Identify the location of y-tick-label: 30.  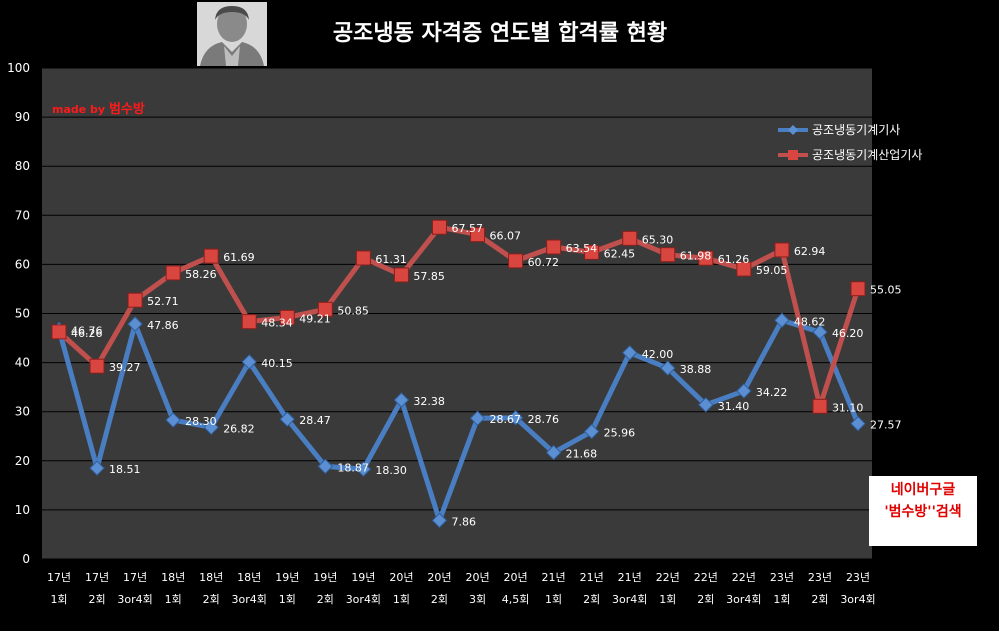
(22, 412).